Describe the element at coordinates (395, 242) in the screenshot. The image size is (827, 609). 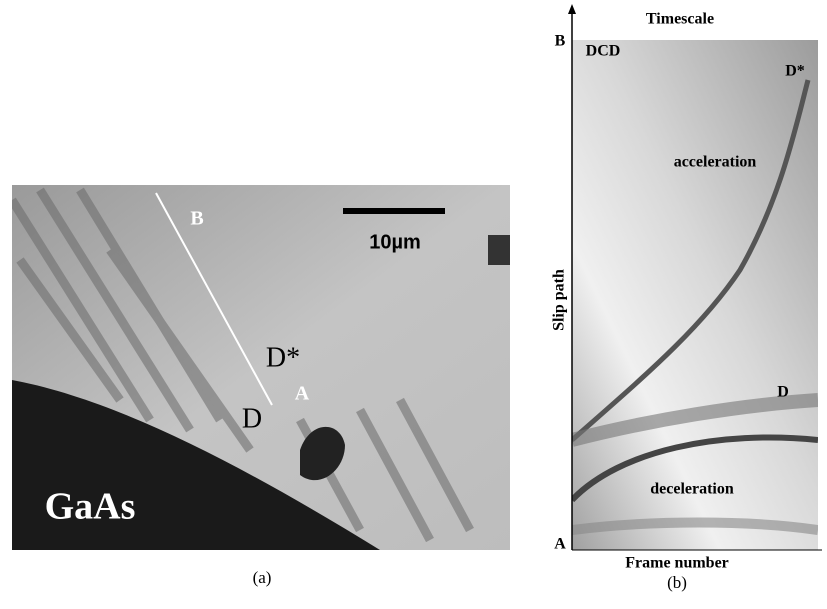
I see `scale-bar-label: 10µm` at that location.